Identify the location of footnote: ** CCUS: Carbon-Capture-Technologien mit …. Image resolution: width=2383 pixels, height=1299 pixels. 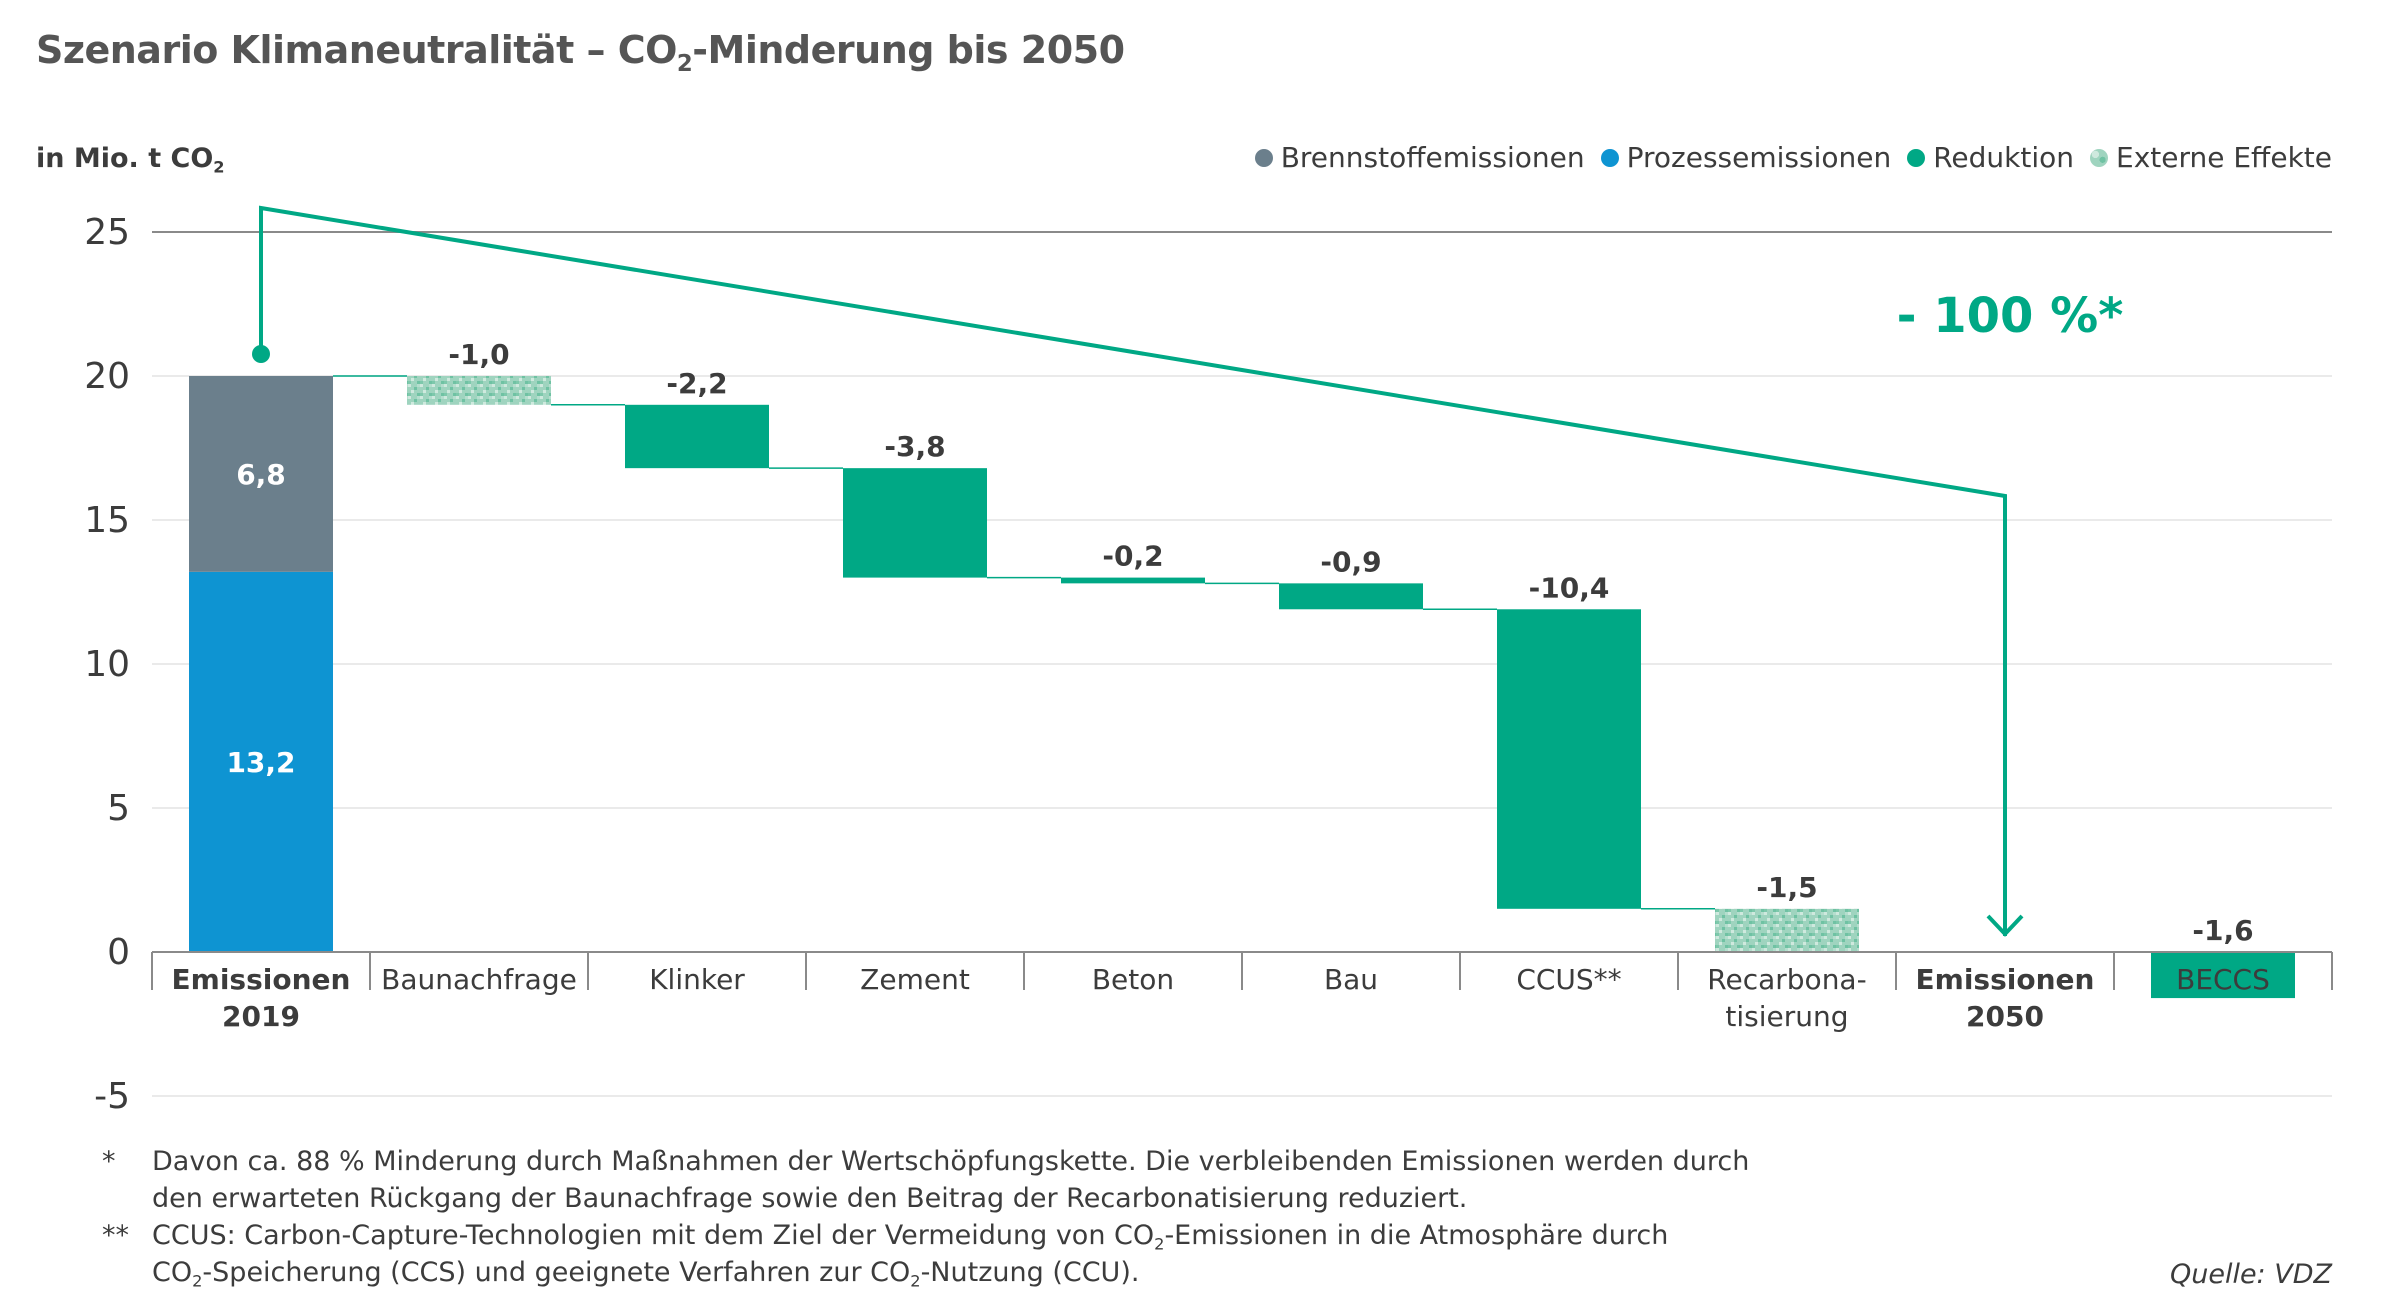
(925, 1254).